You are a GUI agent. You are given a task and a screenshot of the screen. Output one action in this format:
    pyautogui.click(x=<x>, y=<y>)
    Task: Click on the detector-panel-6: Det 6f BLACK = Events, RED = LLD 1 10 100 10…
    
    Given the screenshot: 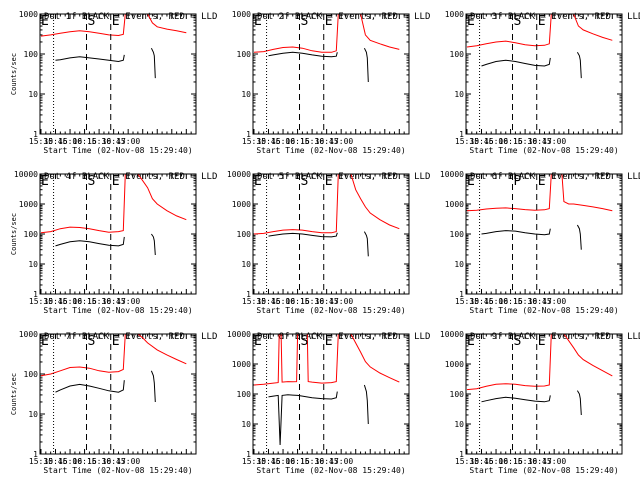 What is the action you would take?
    pyautogui.click(x=540, y=242)
    